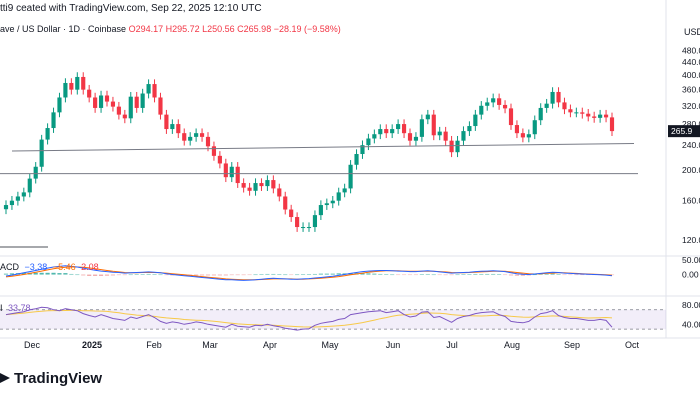  What do you see at coordinates (393, 345) in the screenshot?
I see `time-tick-label: Jun` at bounding box center [393, 345].